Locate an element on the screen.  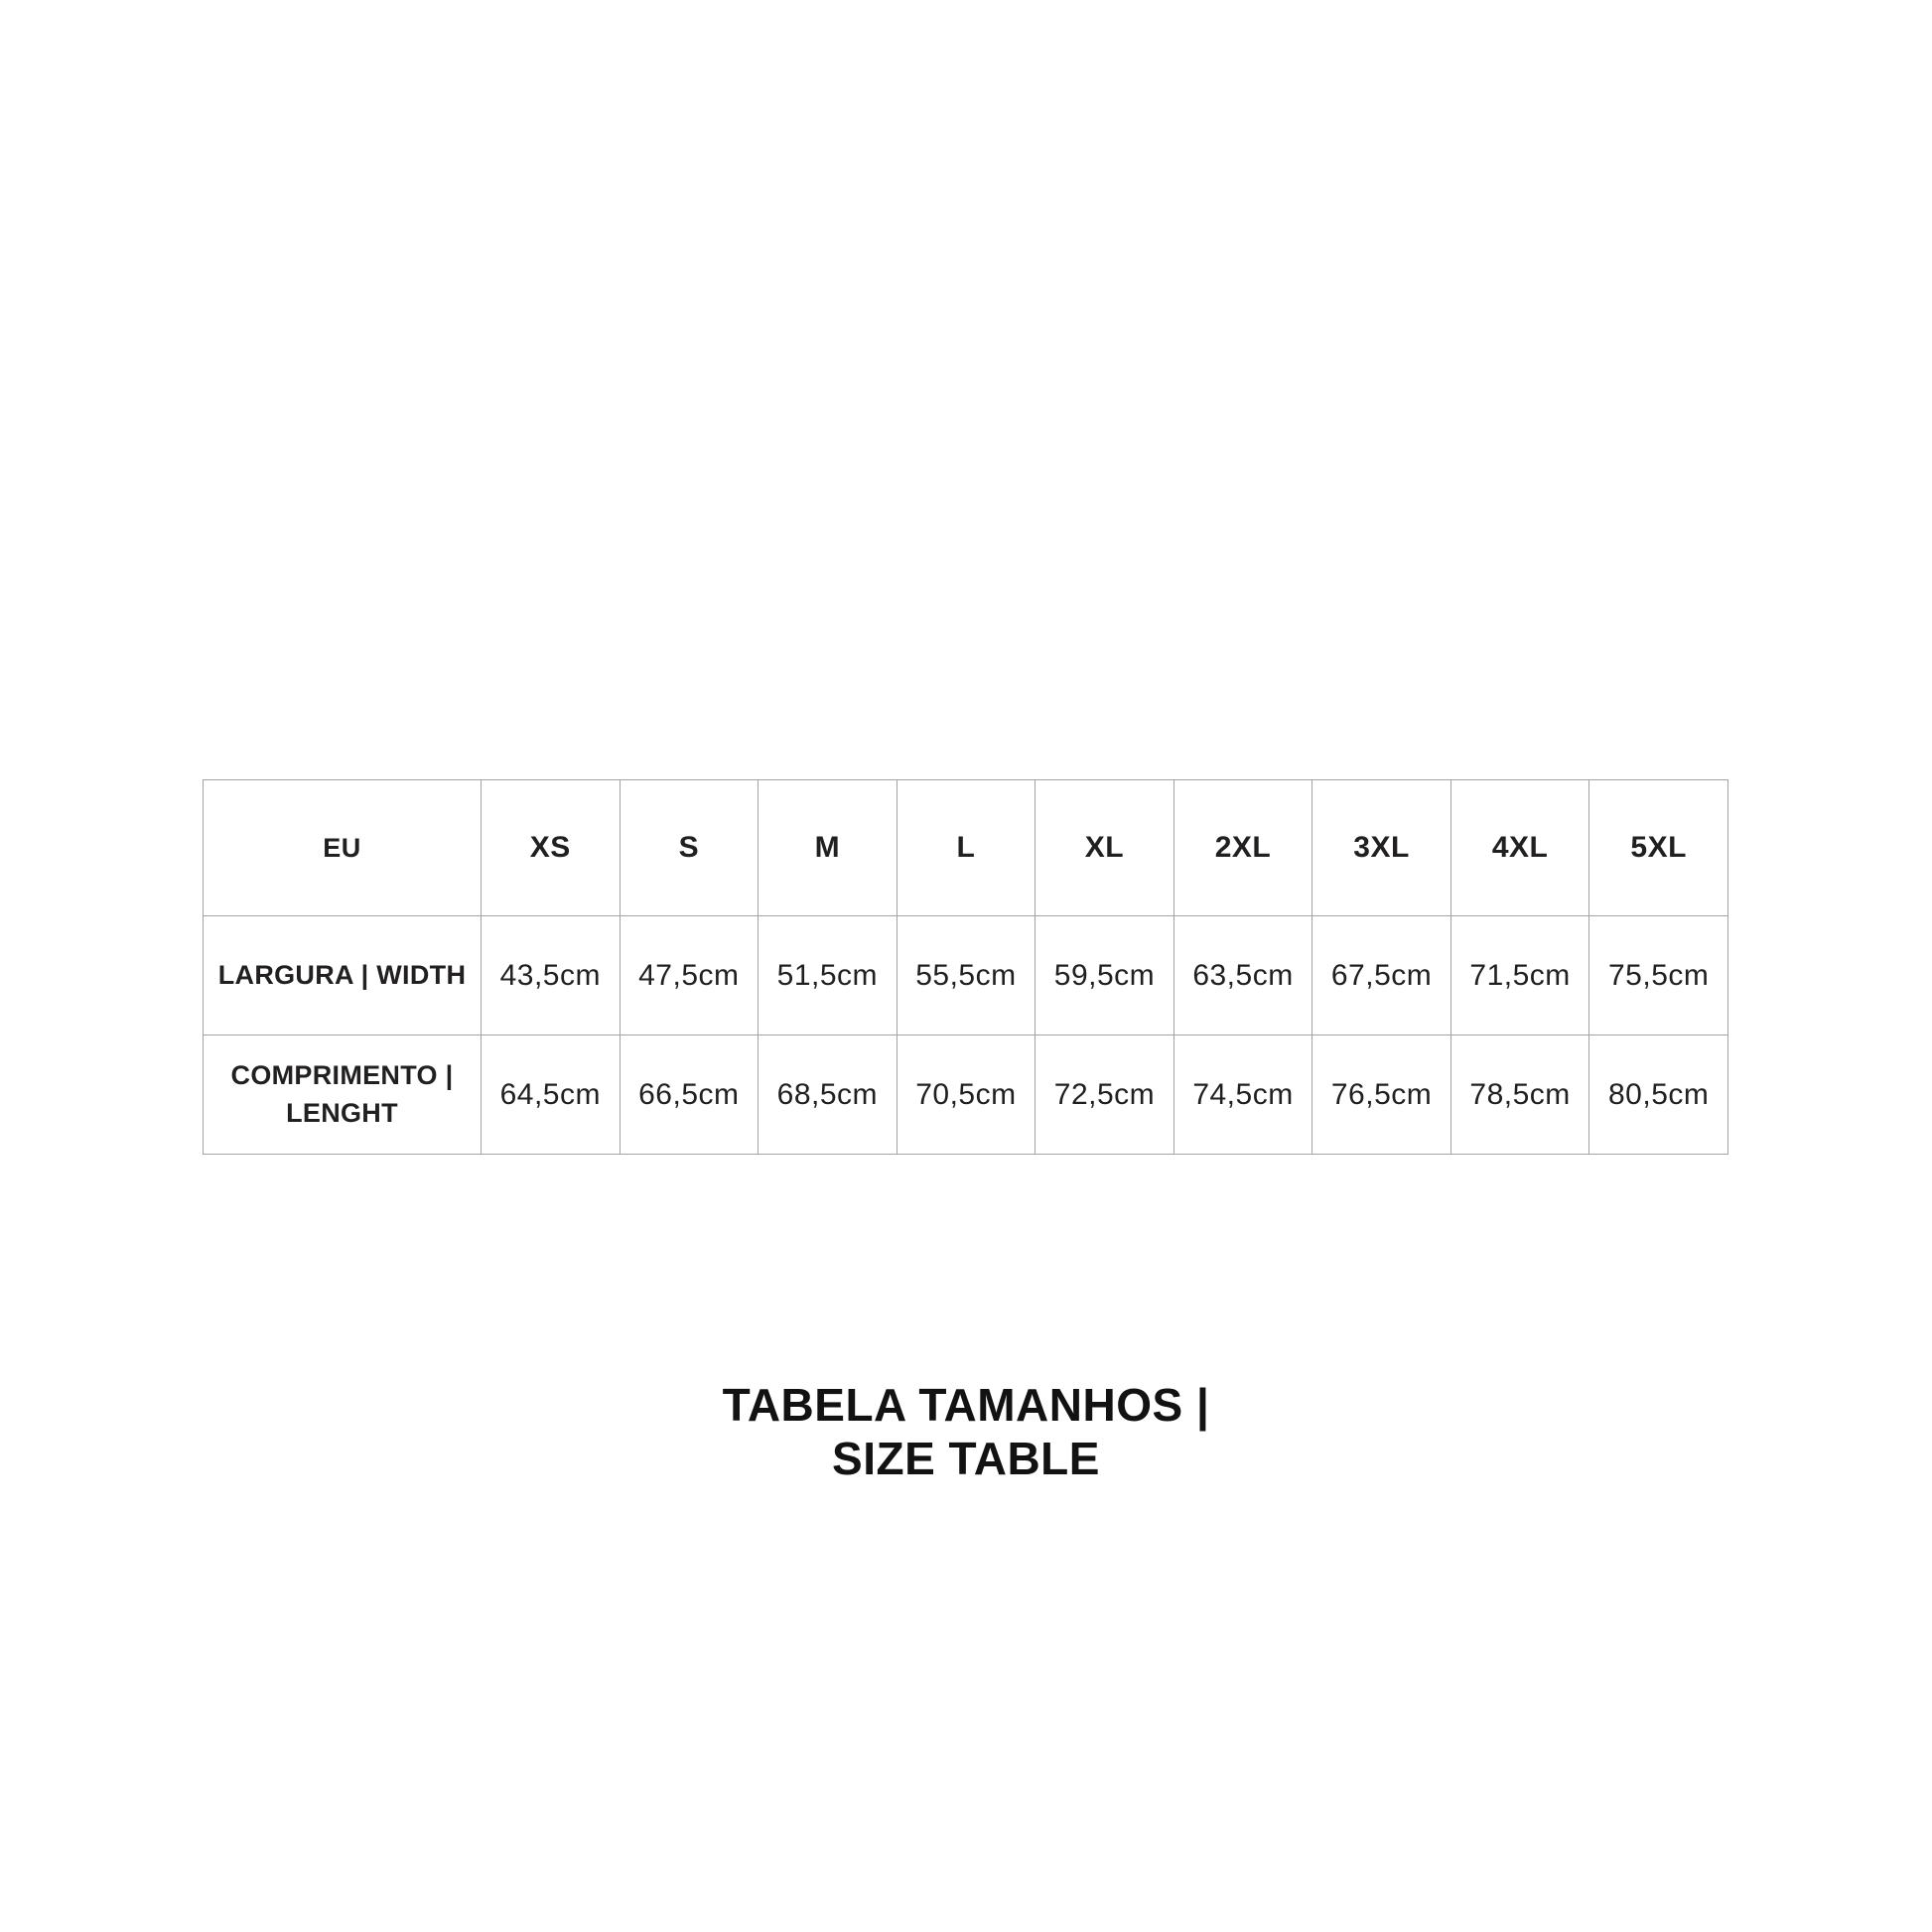
length-value-3xl: 76,5cm is located at coordinates (1381, 1095).